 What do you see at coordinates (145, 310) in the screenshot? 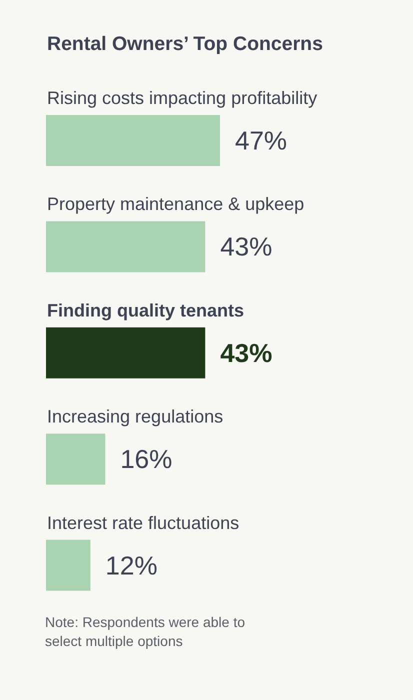
I see `y-tick-label: Finding quality tenants` at bounding box center [145, 310].